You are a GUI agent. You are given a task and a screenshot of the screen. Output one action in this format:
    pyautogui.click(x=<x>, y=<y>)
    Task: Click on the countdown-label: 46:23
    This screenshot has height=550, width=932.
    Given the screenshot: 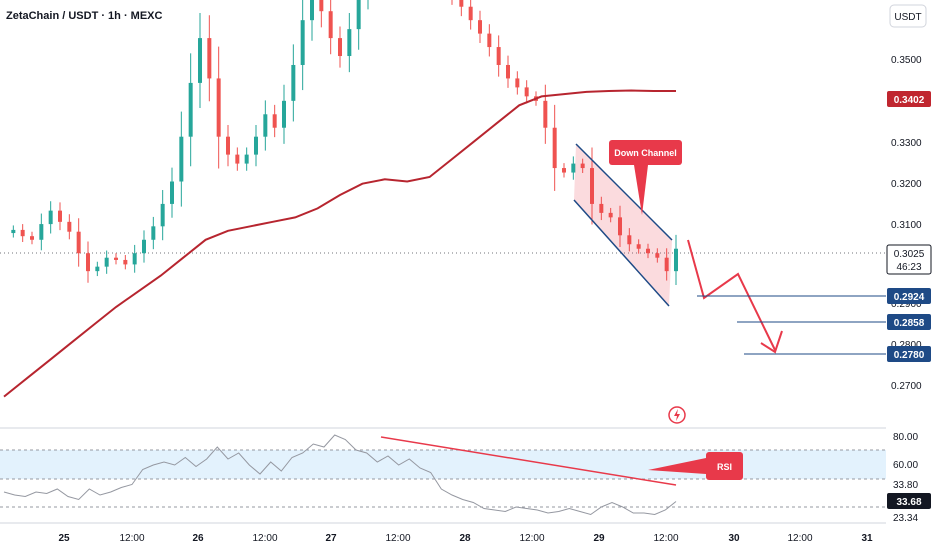 What is the action you would take?
    pyautogui.click(x=908, y=267)
    